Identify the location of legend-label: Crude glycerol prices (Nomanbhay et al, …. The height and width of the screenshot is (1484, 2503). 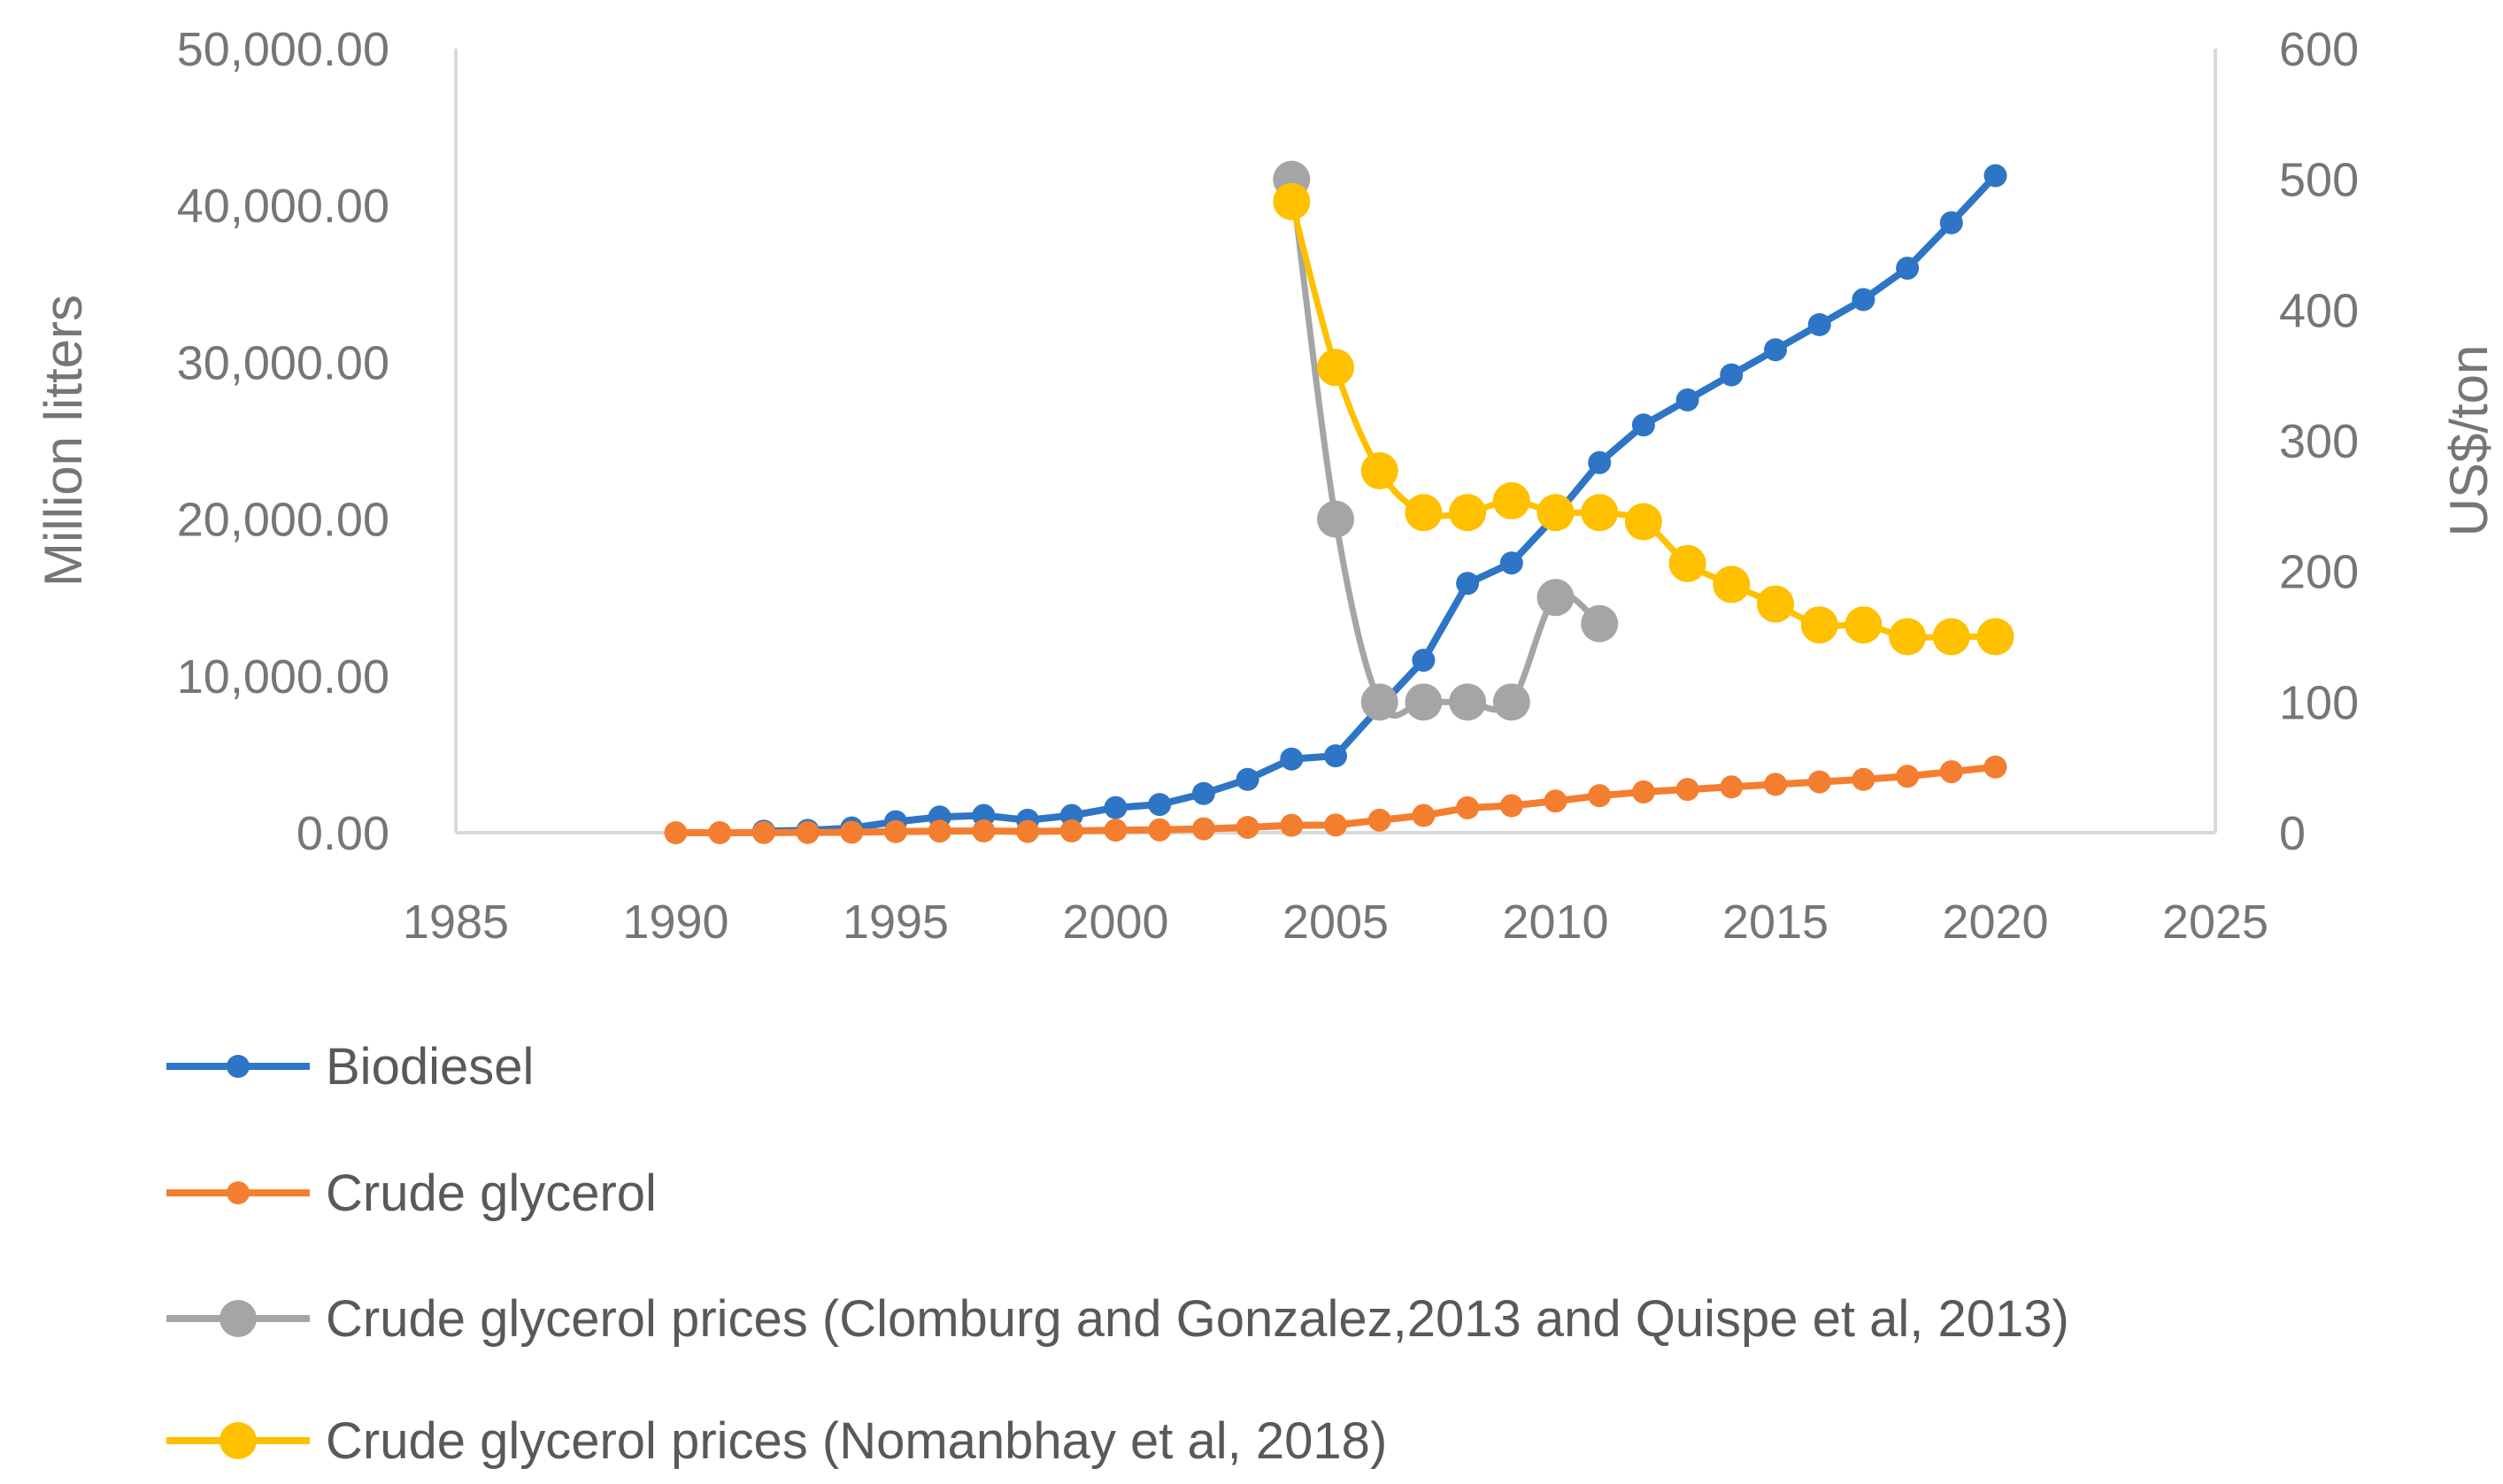
(856, 1441).